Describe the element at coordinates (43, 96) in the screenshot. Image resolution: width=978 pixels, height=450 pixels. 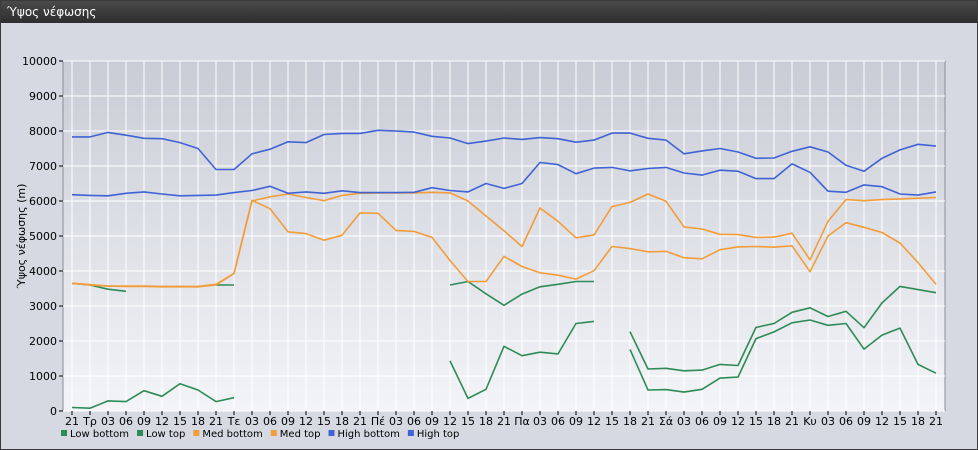
I see `y-tick-label: 9000` at that location.